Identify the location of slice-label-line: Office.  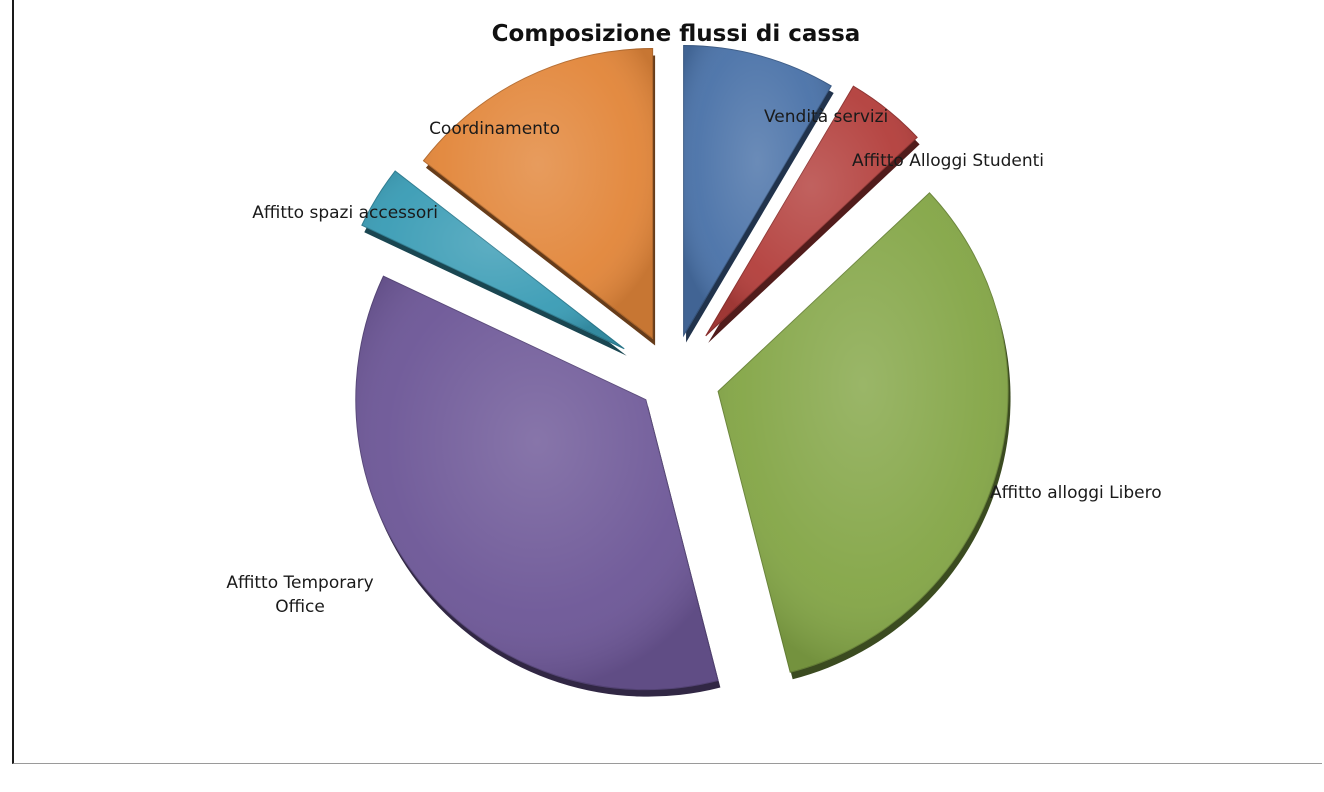
(300, 607).